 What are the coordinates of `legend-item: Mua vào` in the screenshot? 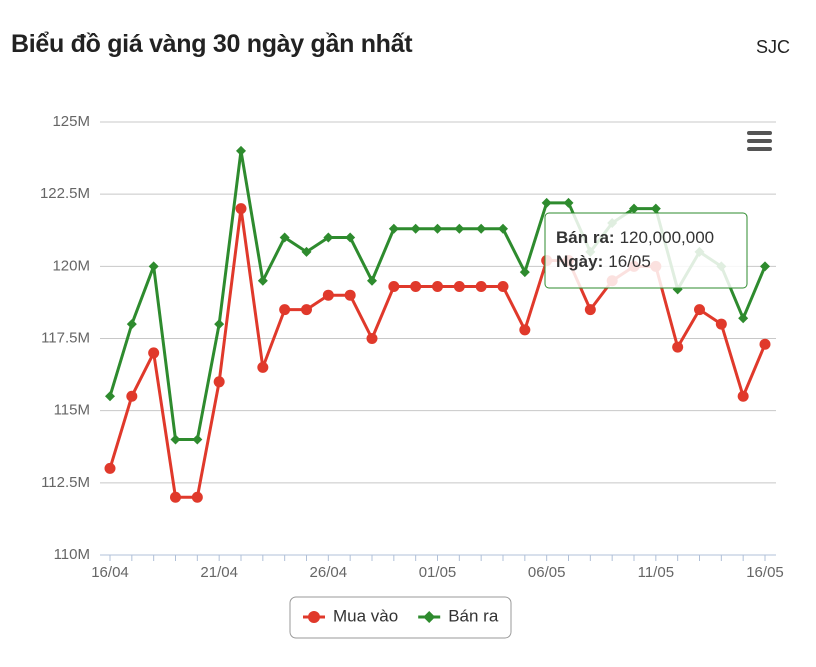 It's located at (350, 615).